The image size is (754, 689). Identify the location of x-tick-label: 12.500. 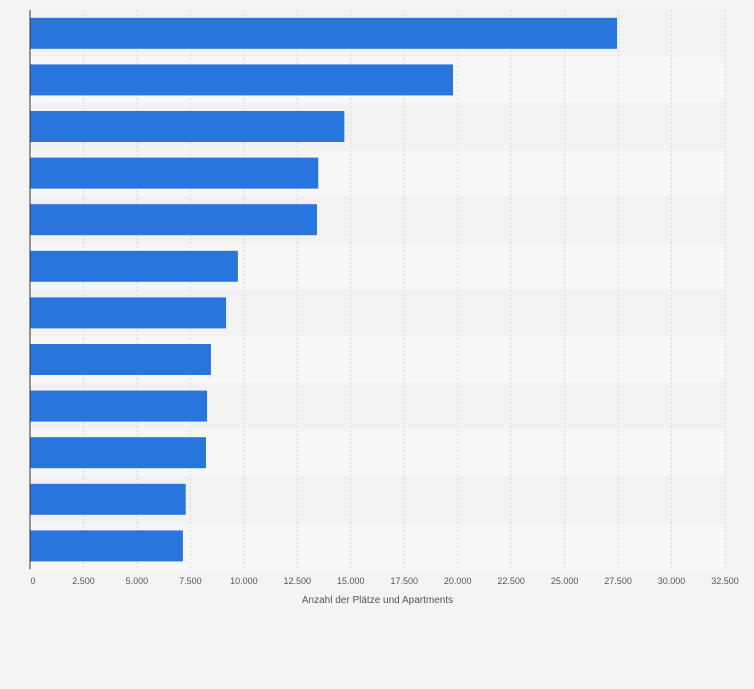
(298, 581).